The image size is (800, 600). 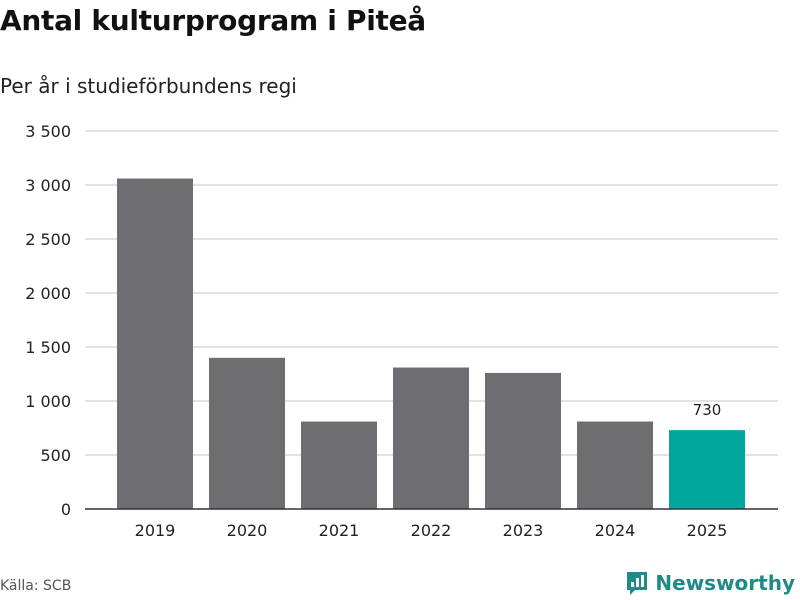 I want to click on source-note: Källa: SCB, so click(x=36, y=586).